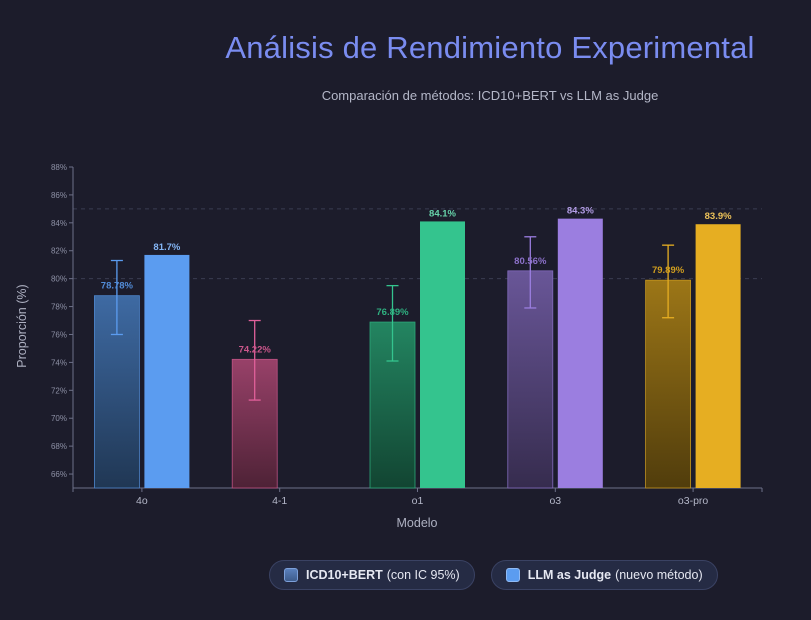 This screenshot has height=620, width=811. I want to click on legend-swatch-llm-as-judge, so click(512, 575).